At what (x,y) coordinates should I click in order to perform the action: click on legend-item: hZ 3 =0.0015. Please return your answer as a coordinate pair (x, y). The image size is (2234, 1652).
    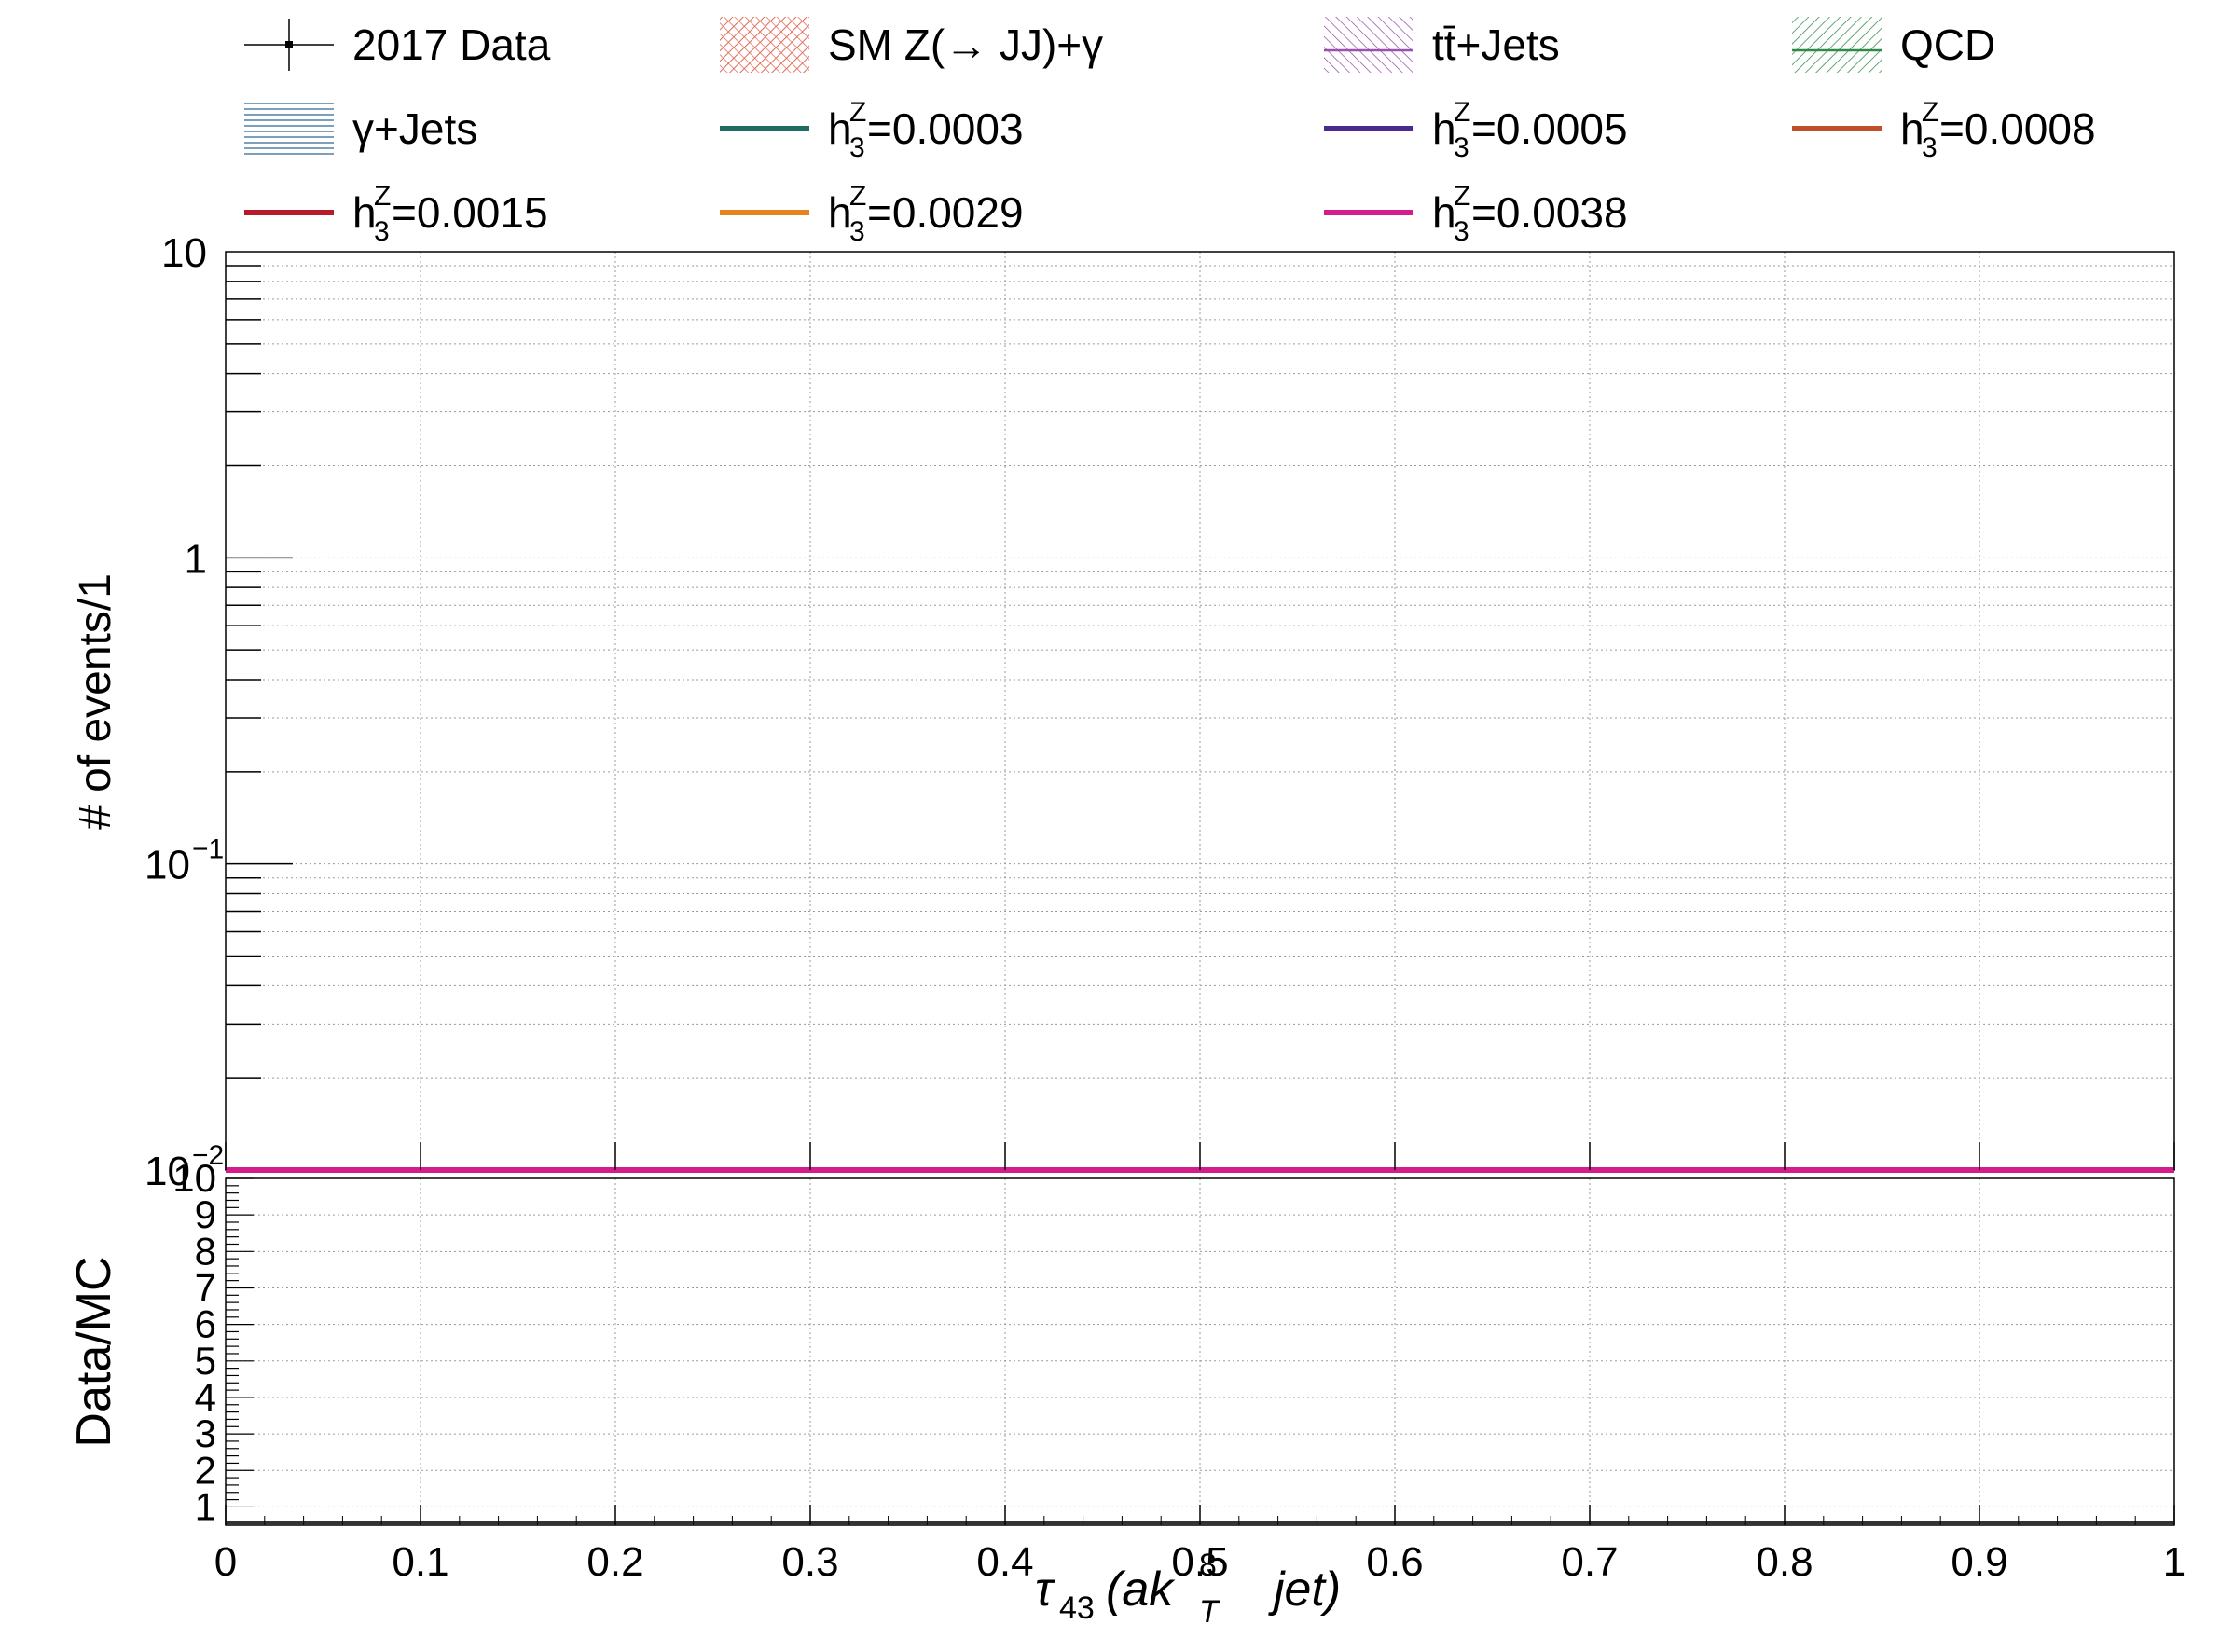
    Looking at the image, I should click on (396, 214).